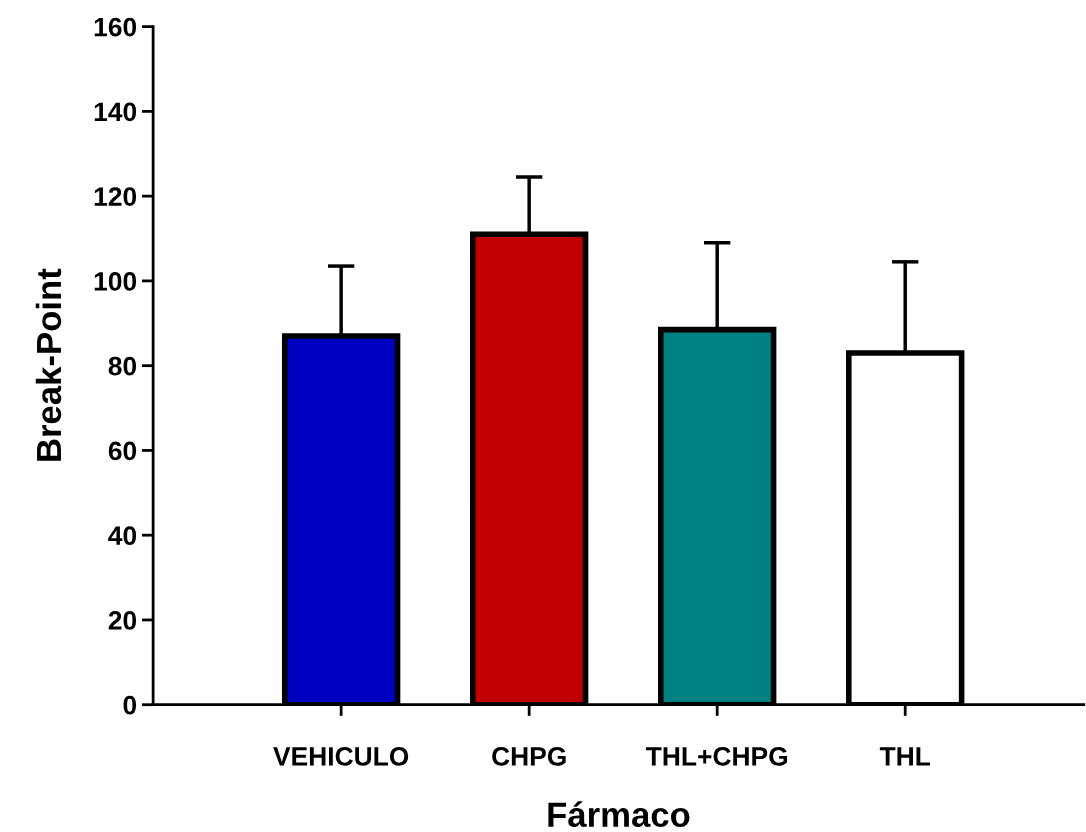 Image resolution: width=1086 pixels, height=832 pixels. Describe the element at coordinates (619, 814) in the screenshot. I see `x-axis-title: Fármaco` at that location.